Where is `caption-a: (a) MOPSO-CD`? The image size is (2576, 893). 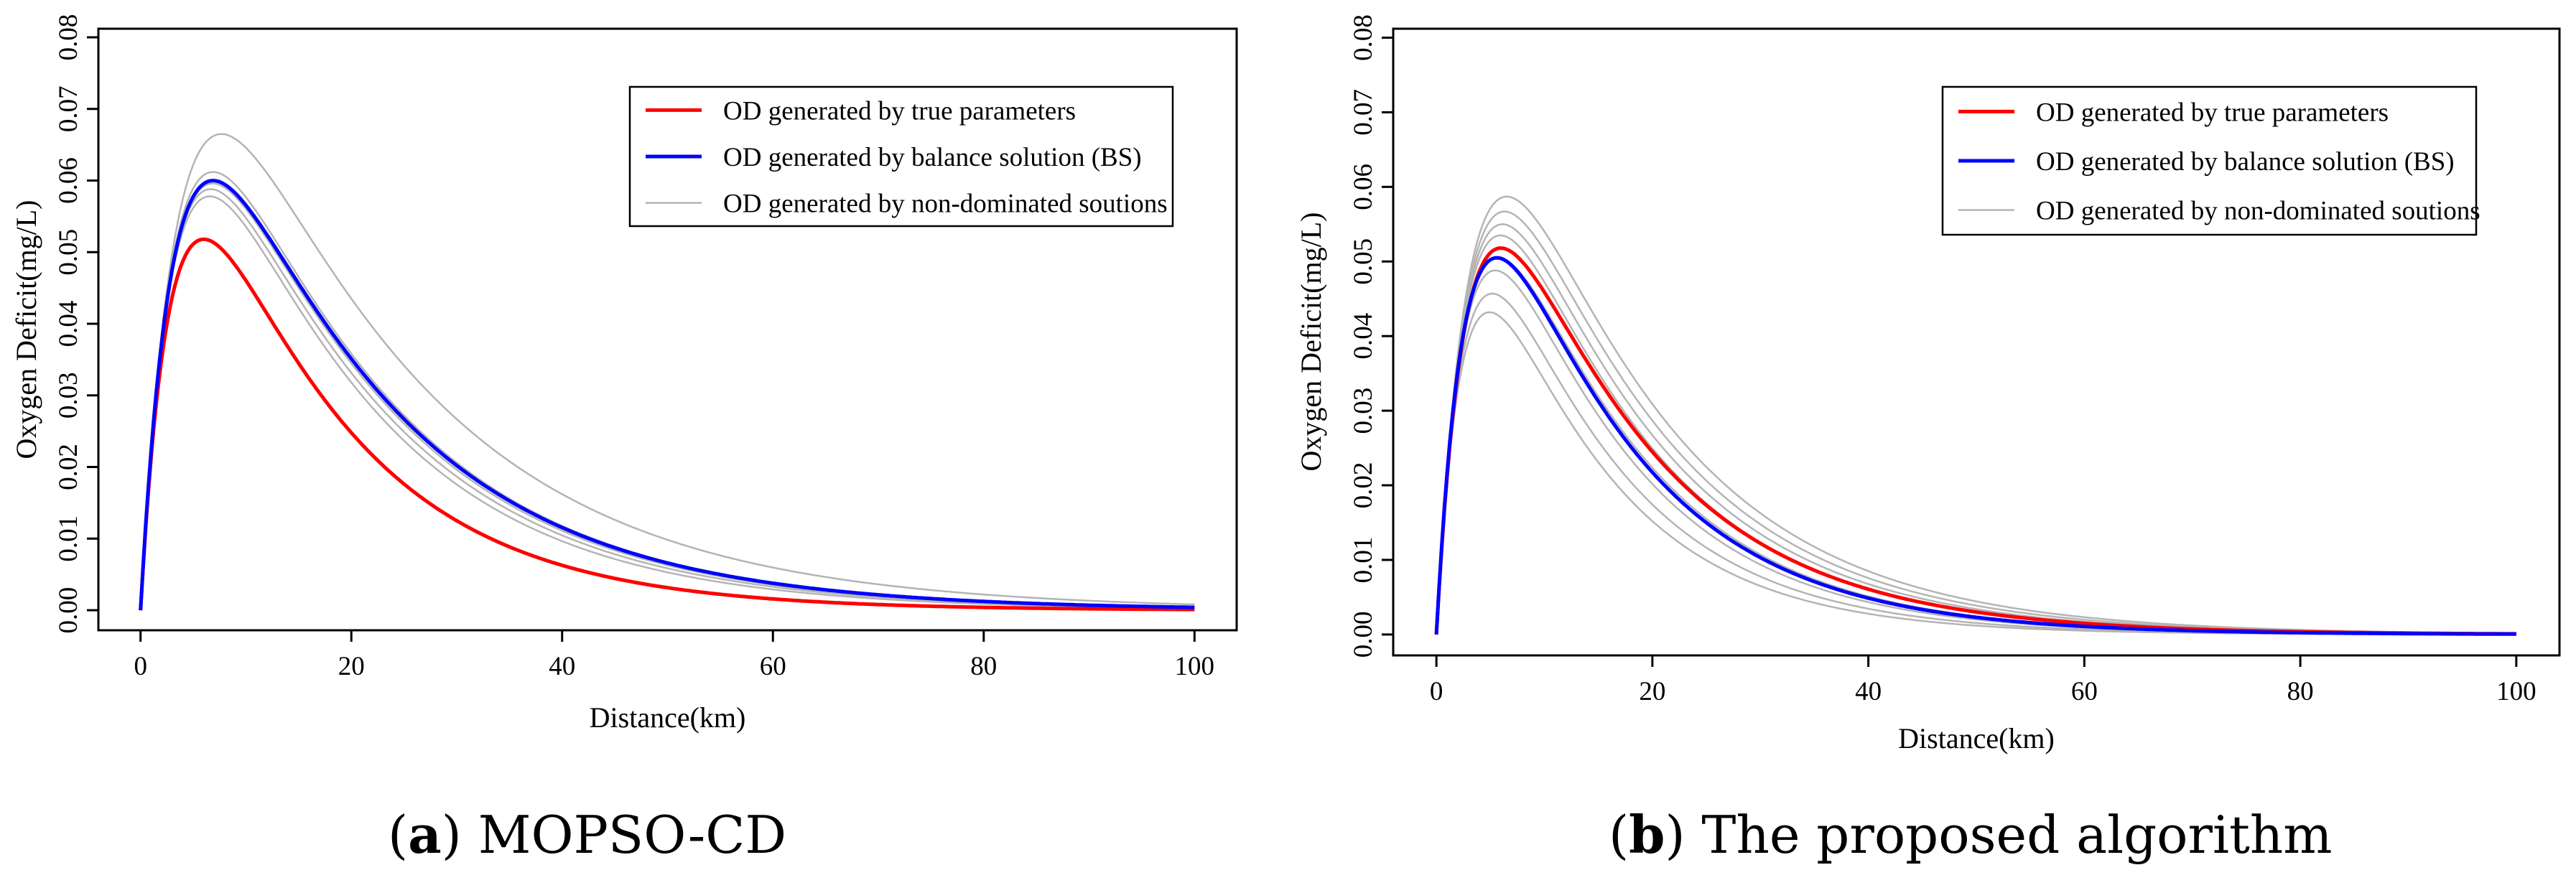 caption-a: (a) MOPSO-CD is located at coordinates (587, 834).